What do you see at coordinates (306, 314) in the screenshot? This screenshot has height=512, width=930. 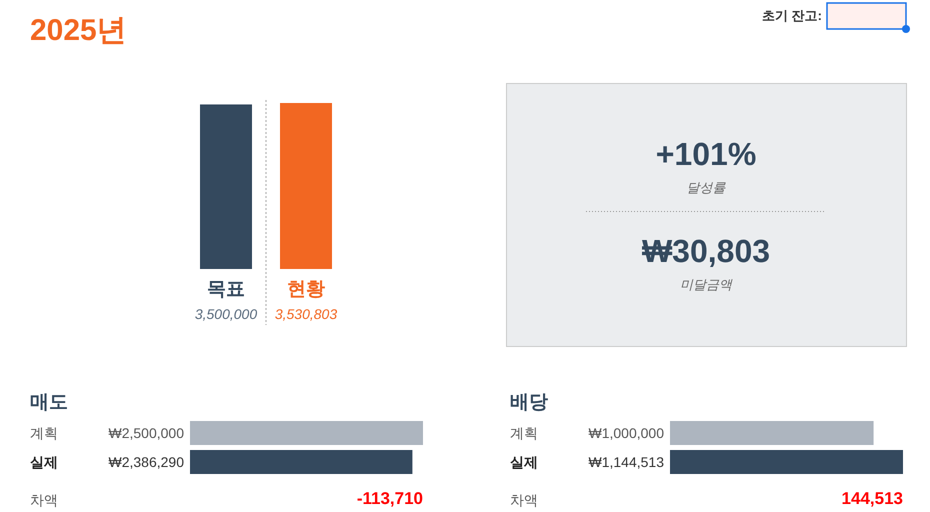 I see `data-label: 3,530,803` at bounding box center [306, 314].